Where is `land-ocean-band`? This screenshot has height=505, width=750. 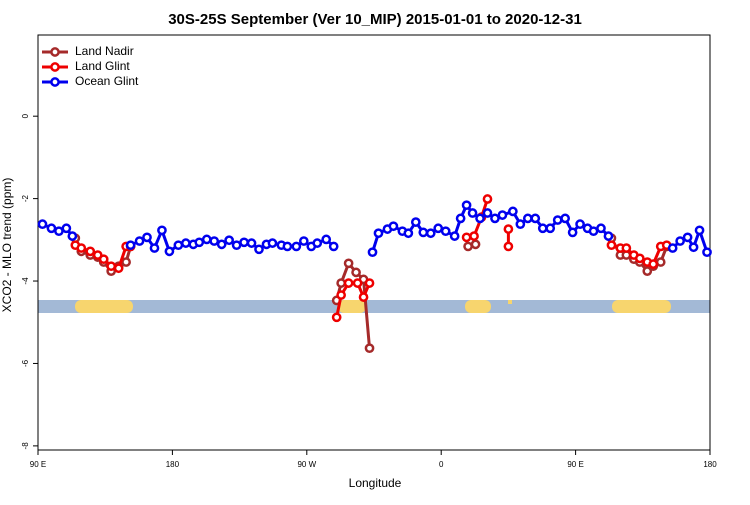 land-ocean-band is located at coordinates (374, 306).